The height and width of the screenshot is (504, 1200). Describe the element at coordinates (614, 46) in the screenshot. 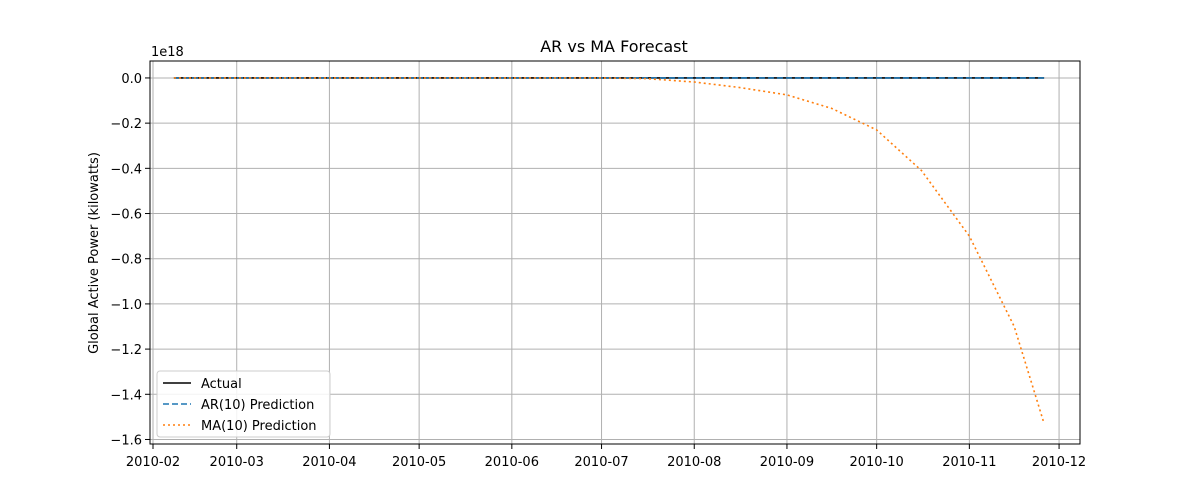

I see `chart-title: AR vs MA Forecast` at that location.